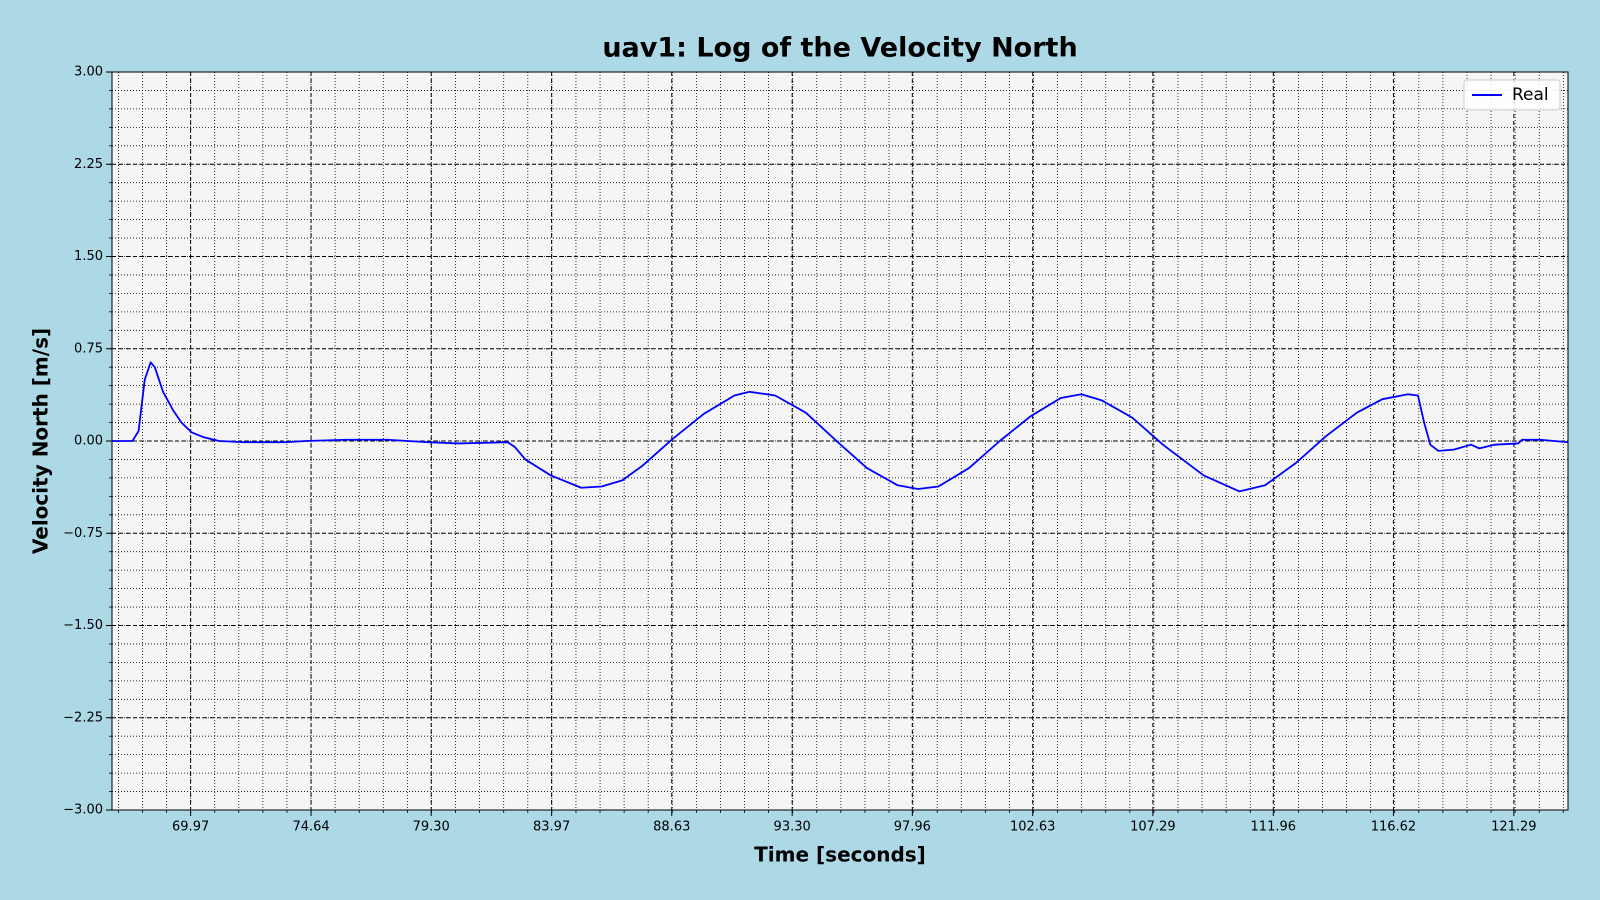 This screenshot has height=900, width=1600. I want to click on x-tick-label: 107.29, so click(1153, 827).